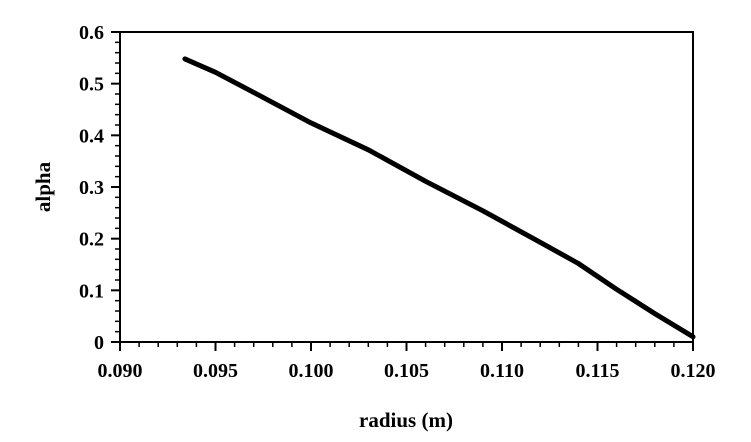  I want to click on y-axis-title: alpha, so click(43, 186).